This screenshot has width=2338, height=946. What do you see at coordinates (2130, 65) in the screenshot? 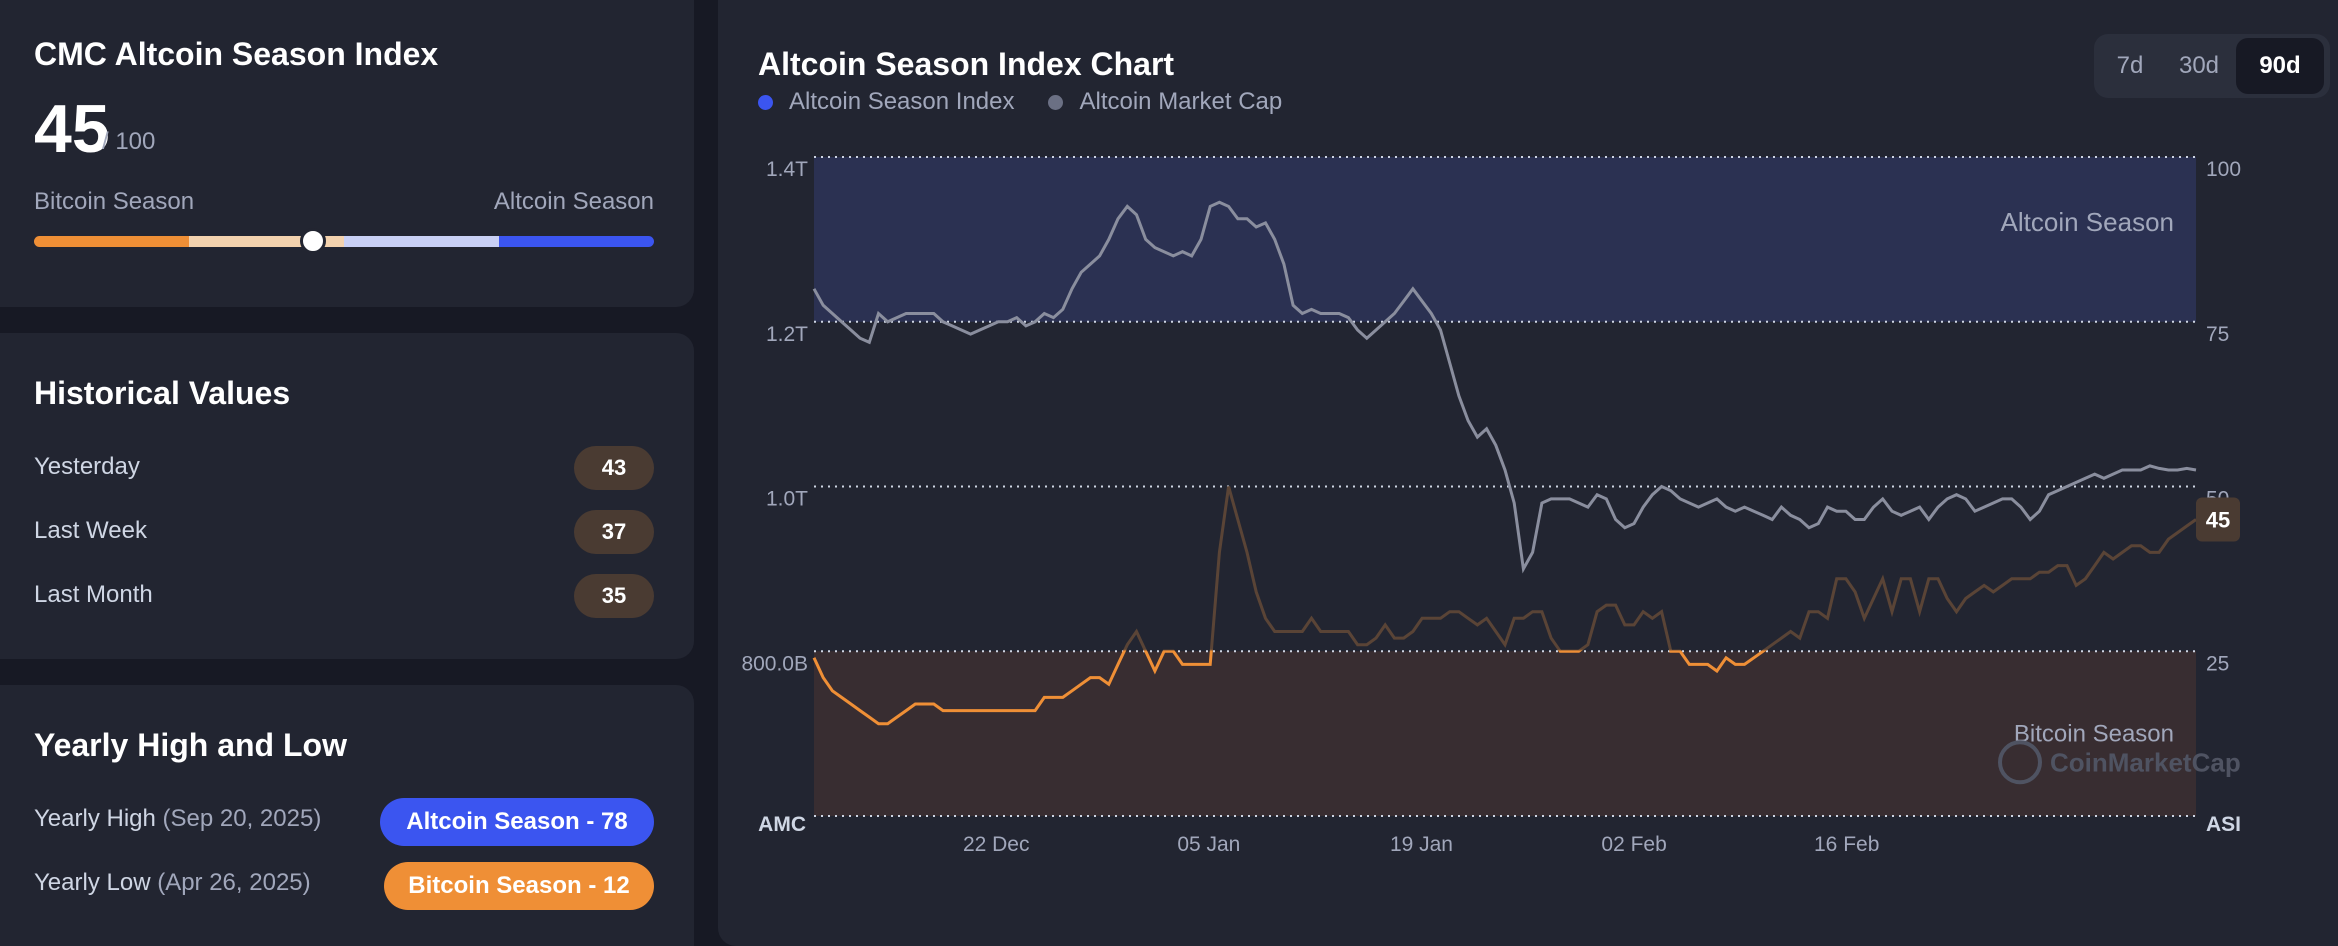
I see `range-7d-button: 7d` at bounding box center [2130, 65].